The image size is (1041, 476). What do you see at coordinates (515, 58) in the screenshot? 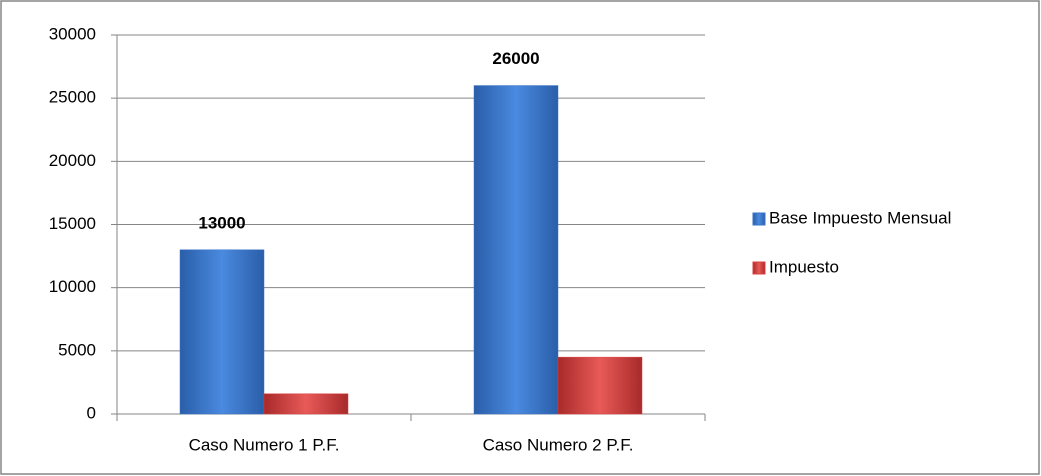
I see `data-label: 26000` at bounding box center [515, 58].